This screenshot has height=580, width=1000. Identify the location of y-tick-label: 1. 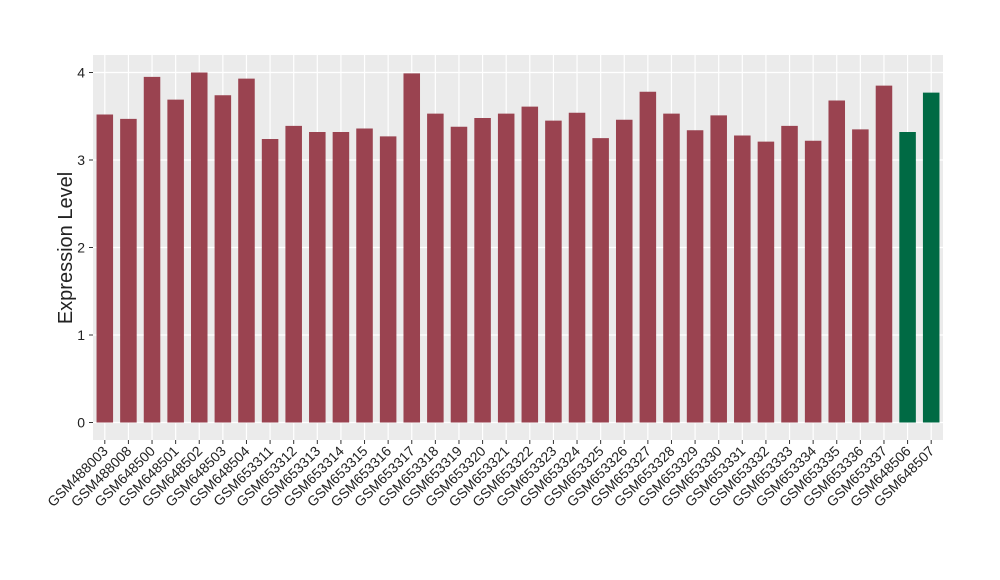
(81, 335).